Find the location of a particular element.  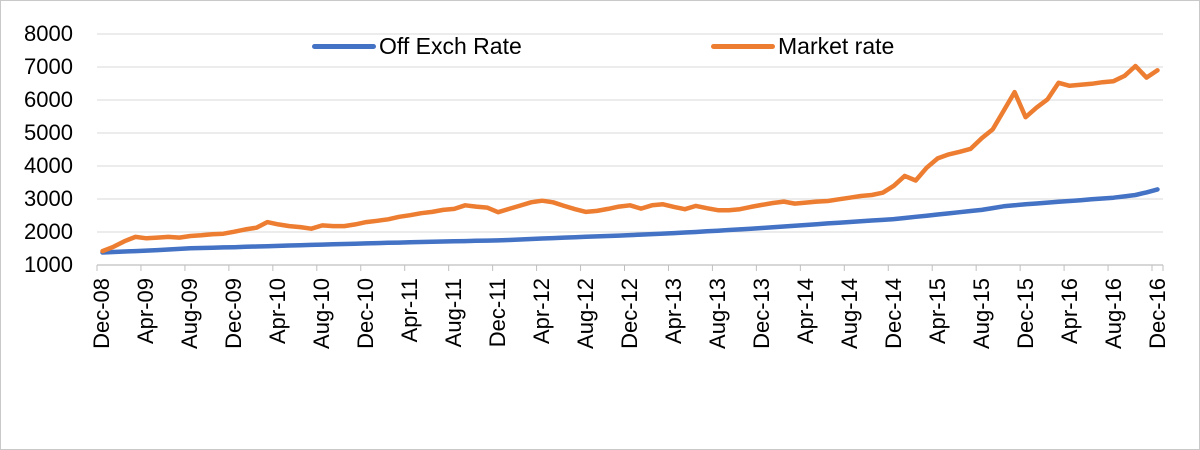

x-tick-label-dec-11: Dec-11 is located at coordinates (498, 313).